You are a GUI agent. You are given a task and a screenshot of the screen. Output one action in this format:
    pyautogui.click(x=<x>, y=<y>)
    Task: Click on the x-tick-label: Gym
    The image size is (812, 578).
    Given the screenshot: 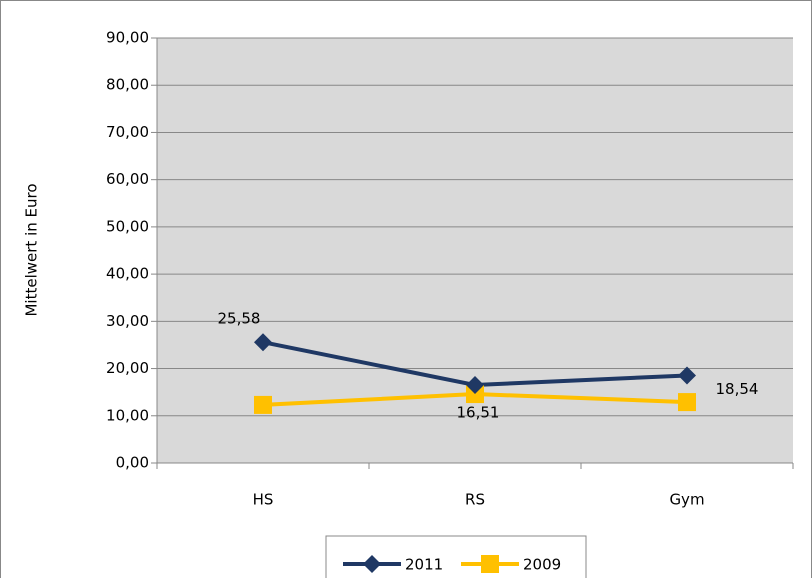 What is the action you would take?
    pyautogui.click(x=686, y=500)
    